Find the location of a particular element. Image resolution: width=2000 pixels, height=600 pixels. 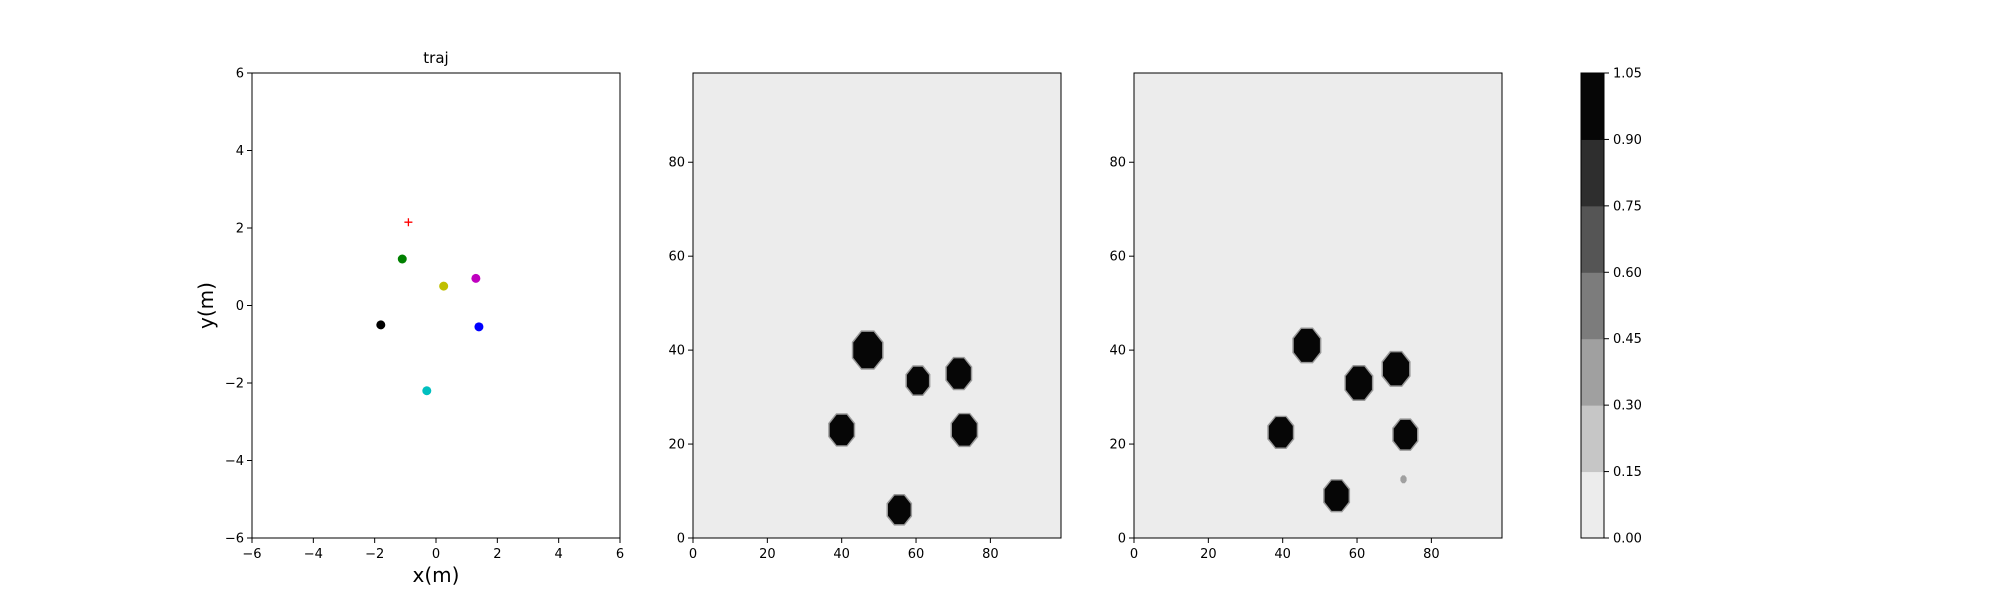

x-tick-label: 6 is located at coordinates (620, 554).